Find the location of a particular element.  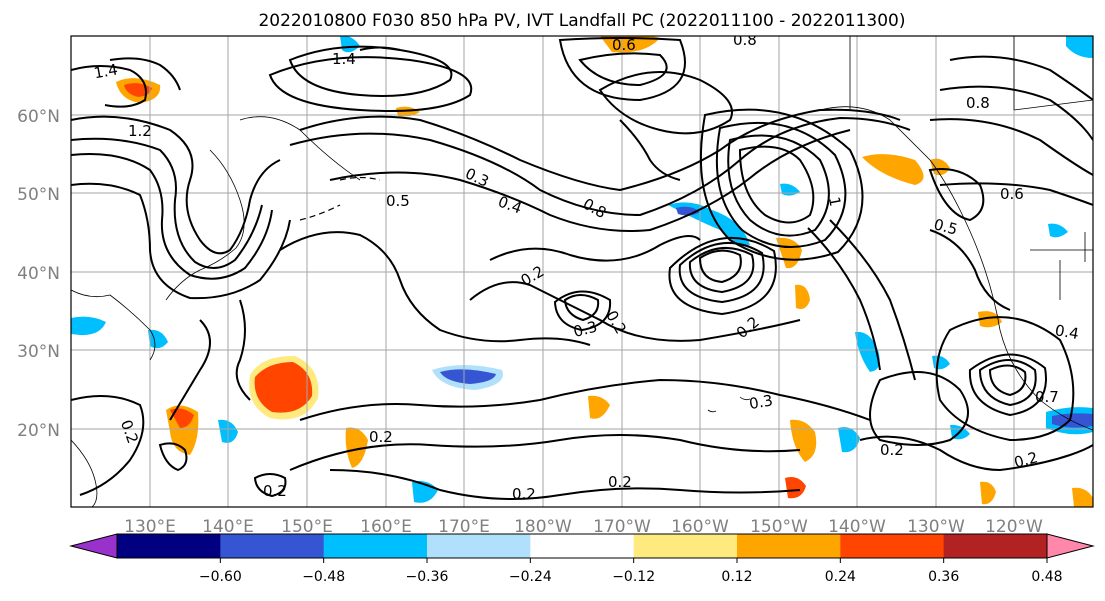

lon-label: 150°W is located at coordinates (779, 527).